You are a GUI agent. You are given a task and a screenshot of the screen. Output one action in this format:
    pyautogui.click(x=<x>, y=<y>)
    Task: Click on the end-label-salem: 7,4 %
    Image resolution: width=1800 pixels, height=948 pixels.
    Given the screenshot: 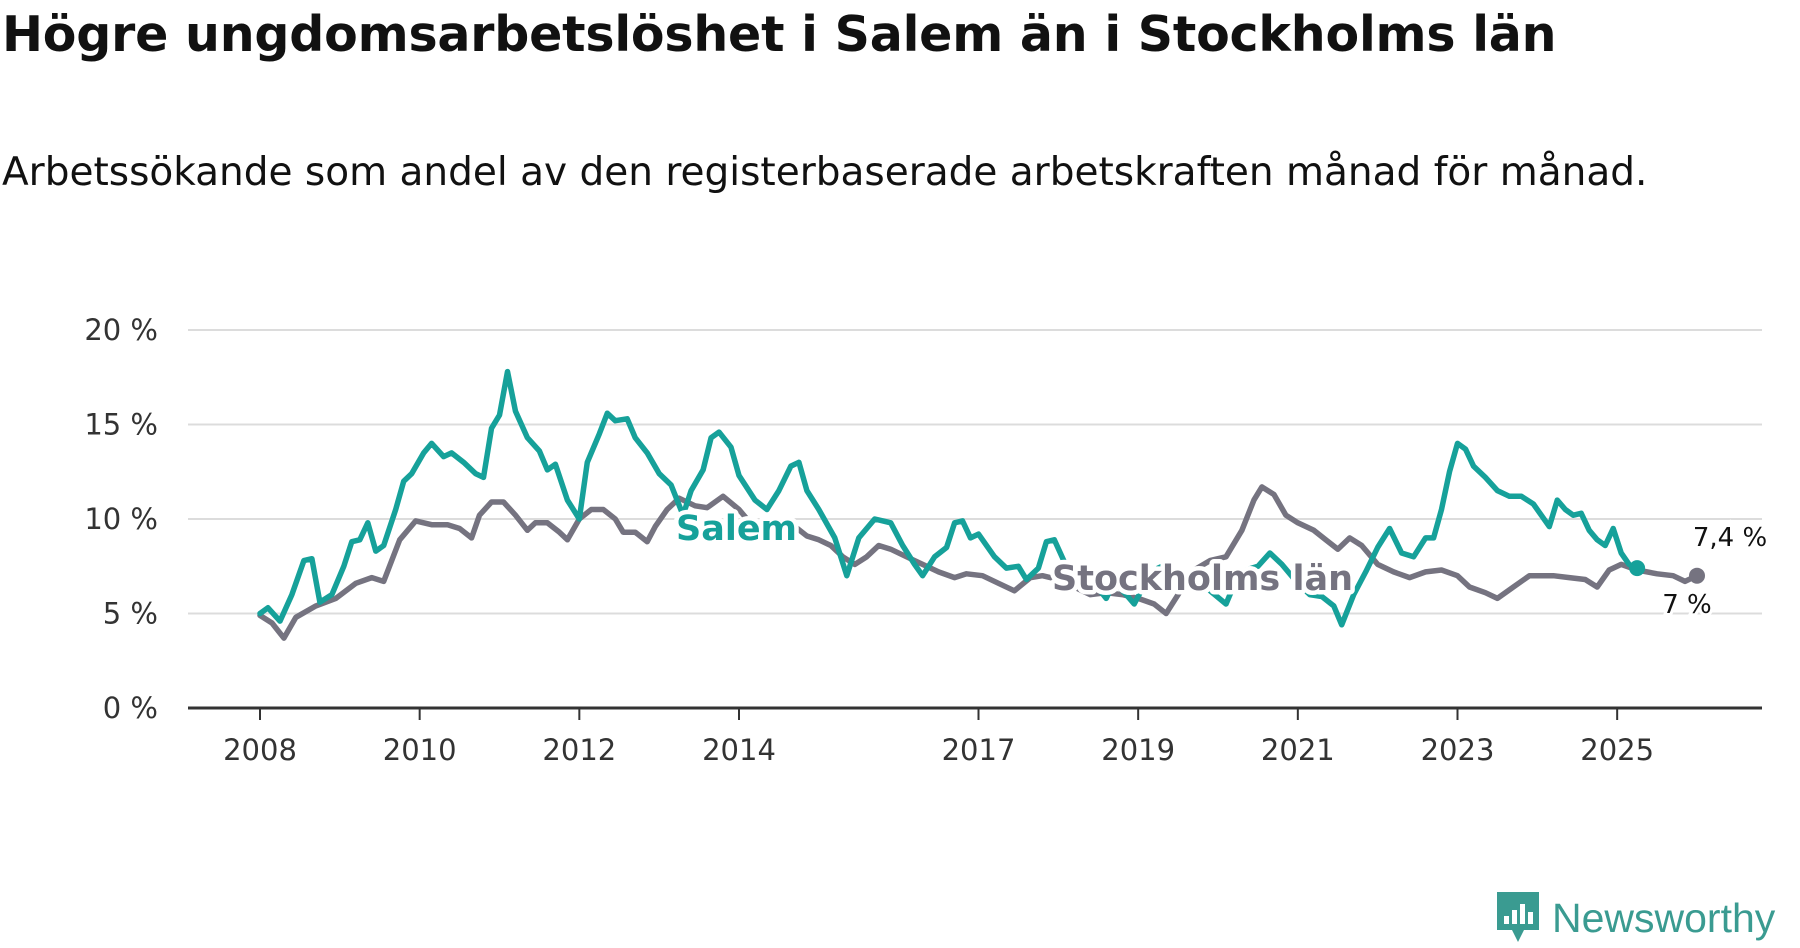 What is the action you would take?
    pyautogui.click(x=1730, y=538)
    